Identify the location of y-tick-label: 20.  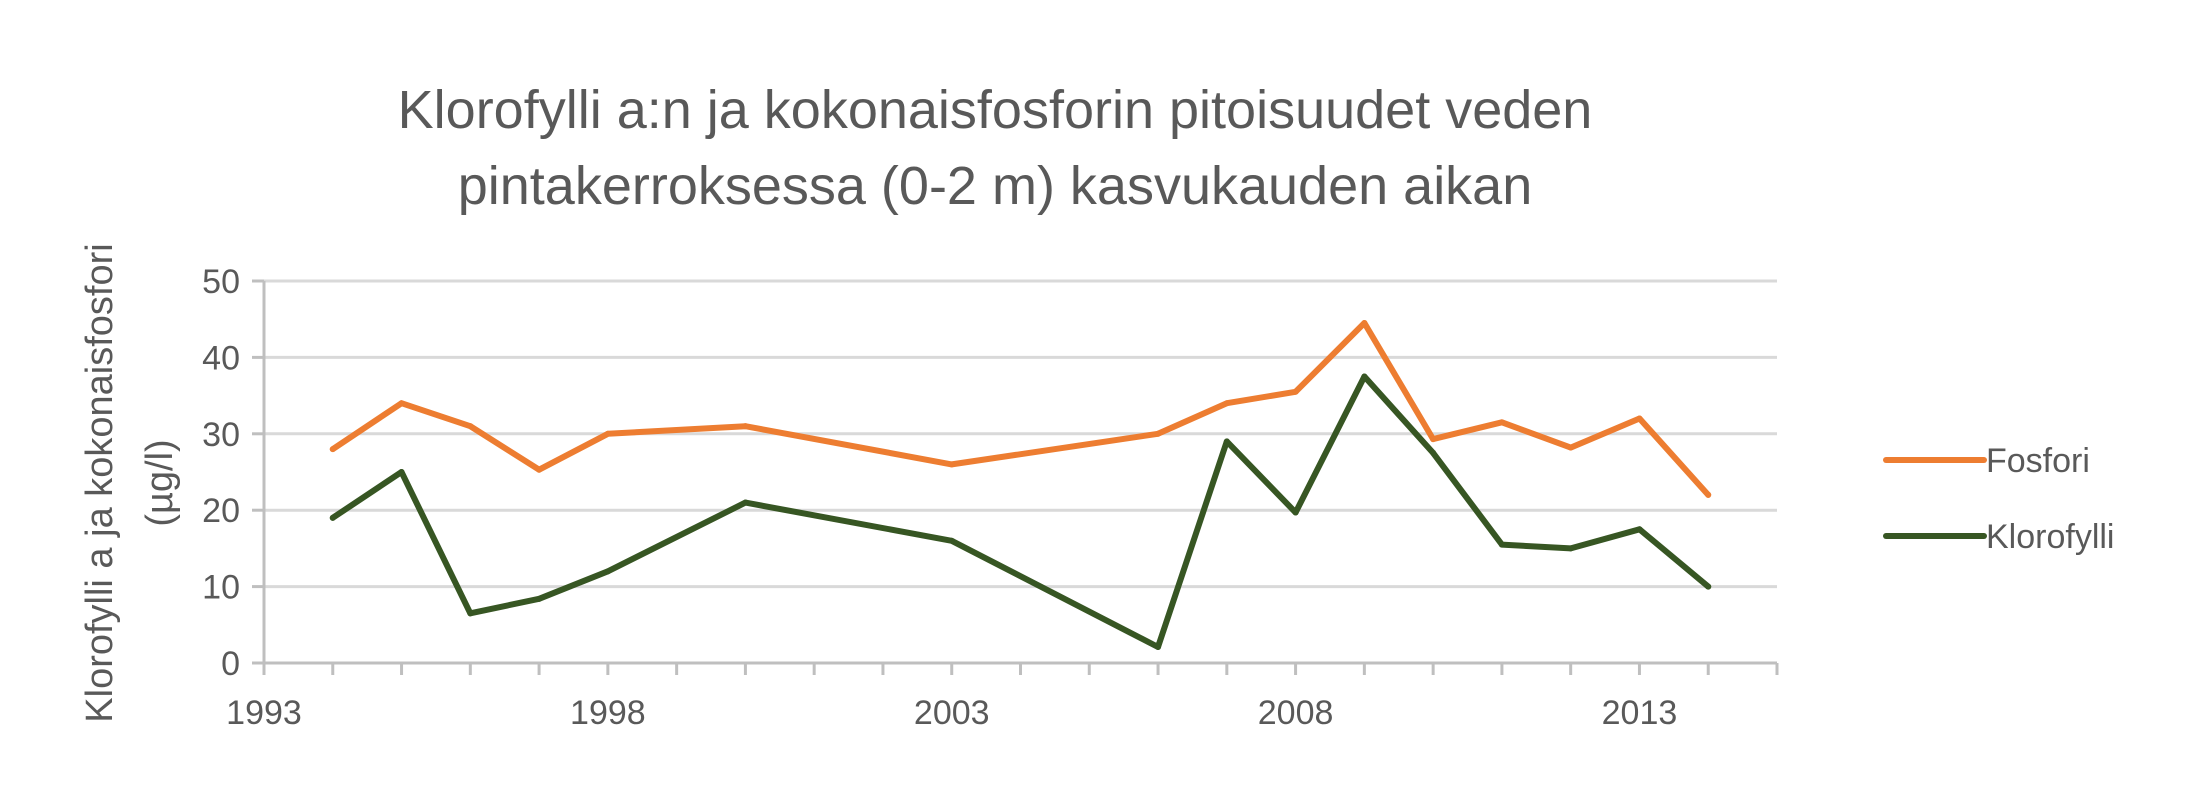
(221, 511).